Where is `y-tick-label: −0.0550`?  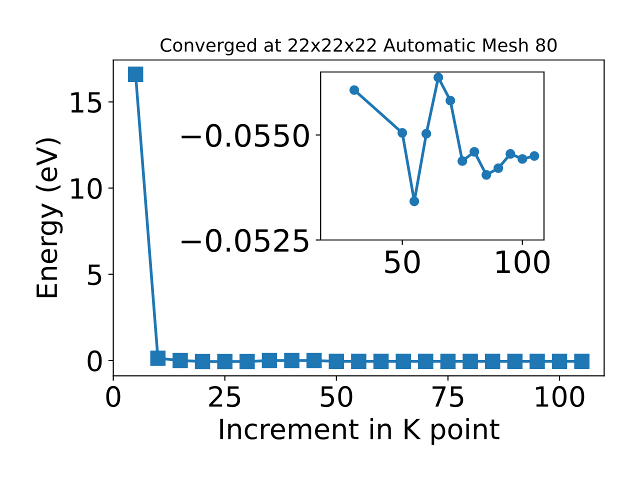
y-tick-label: −0.0550 is located at coordinates (245, 136).